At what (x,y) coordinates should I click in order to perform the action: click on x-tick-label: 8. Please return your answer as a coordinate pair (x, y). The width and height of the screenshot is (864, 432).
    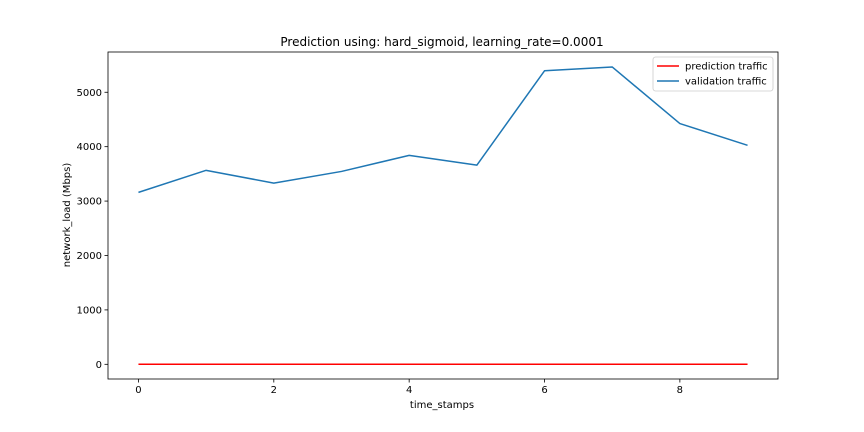
    Looking at the image, I should click on (680, 390).